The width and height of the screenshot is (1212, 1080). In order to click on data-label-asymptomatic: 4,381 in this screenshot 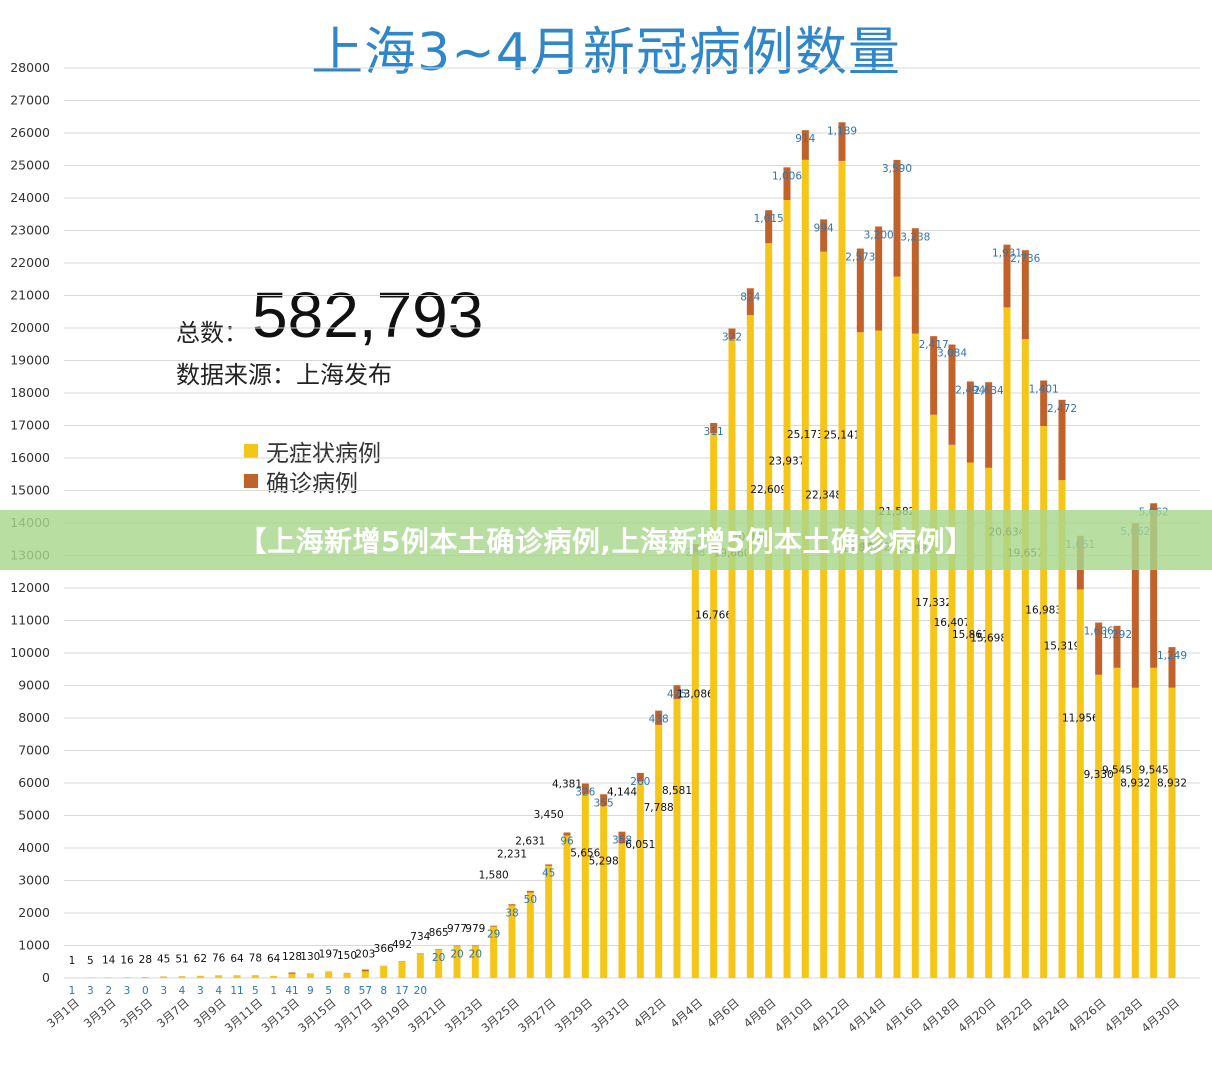, I will do `click(567, 785)`.